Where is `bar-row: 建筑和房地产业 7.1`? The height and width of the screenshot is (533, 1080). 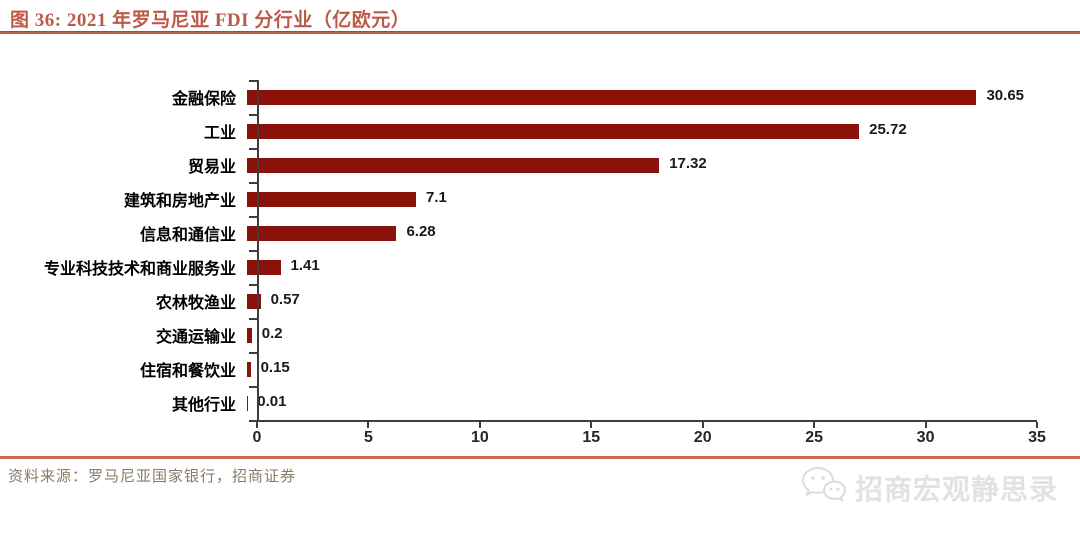 bar-row: 建筑和房地产业 7.1 is located at coordinates (540, 199).